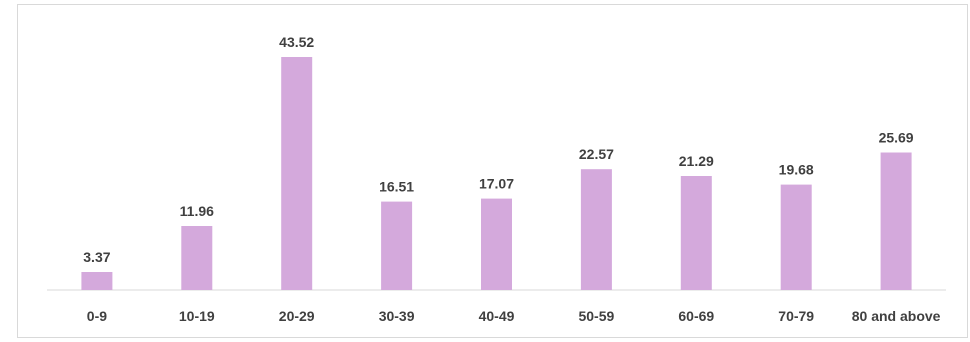  I want to click on value-label-10-19: 11.96, so click(197, 211).